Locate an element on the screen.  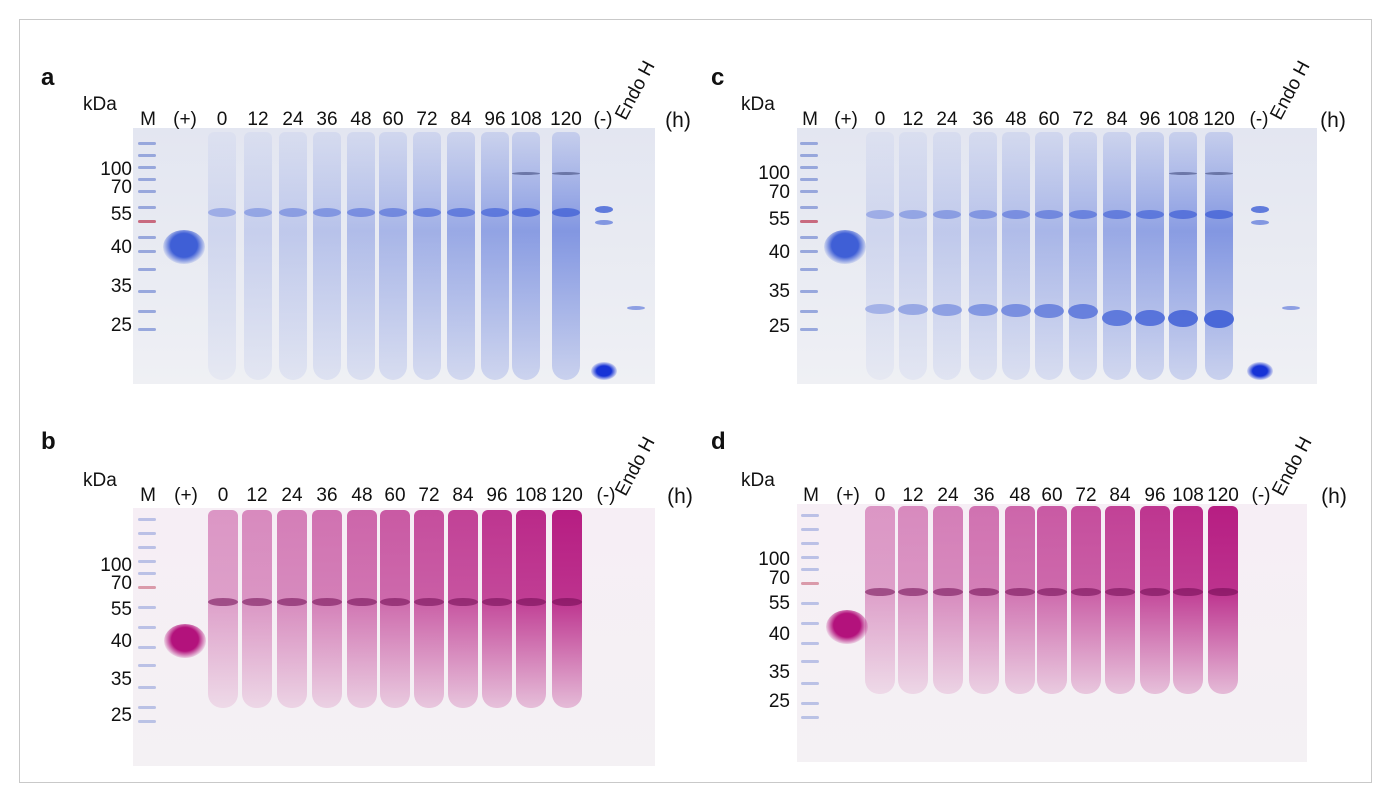
lane-label: 84 is located at coordinates (1117, 119).